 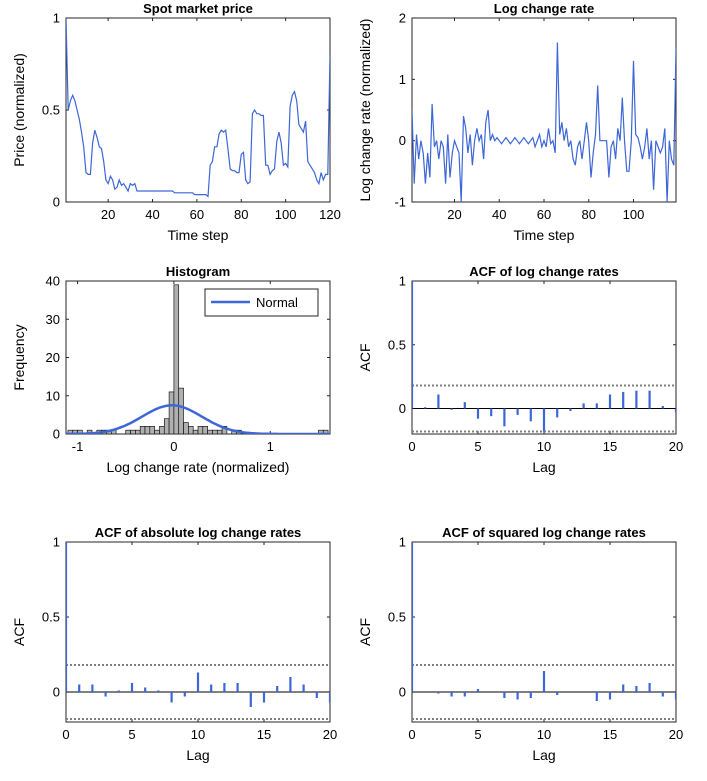 What do you see at coordinates (270, 446) in the screenshot?
I see `x-tick-label: 1` at bounding box center [270, 446].